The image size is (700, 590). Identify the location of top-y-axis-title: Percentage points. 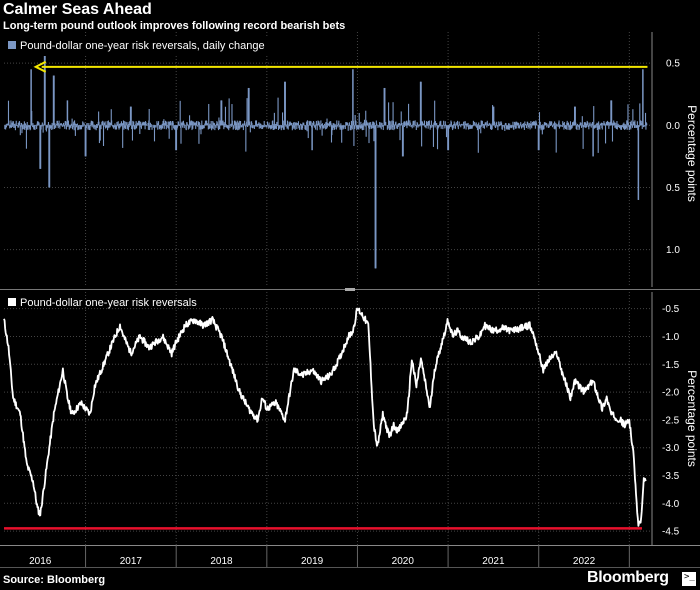
(692, 153).